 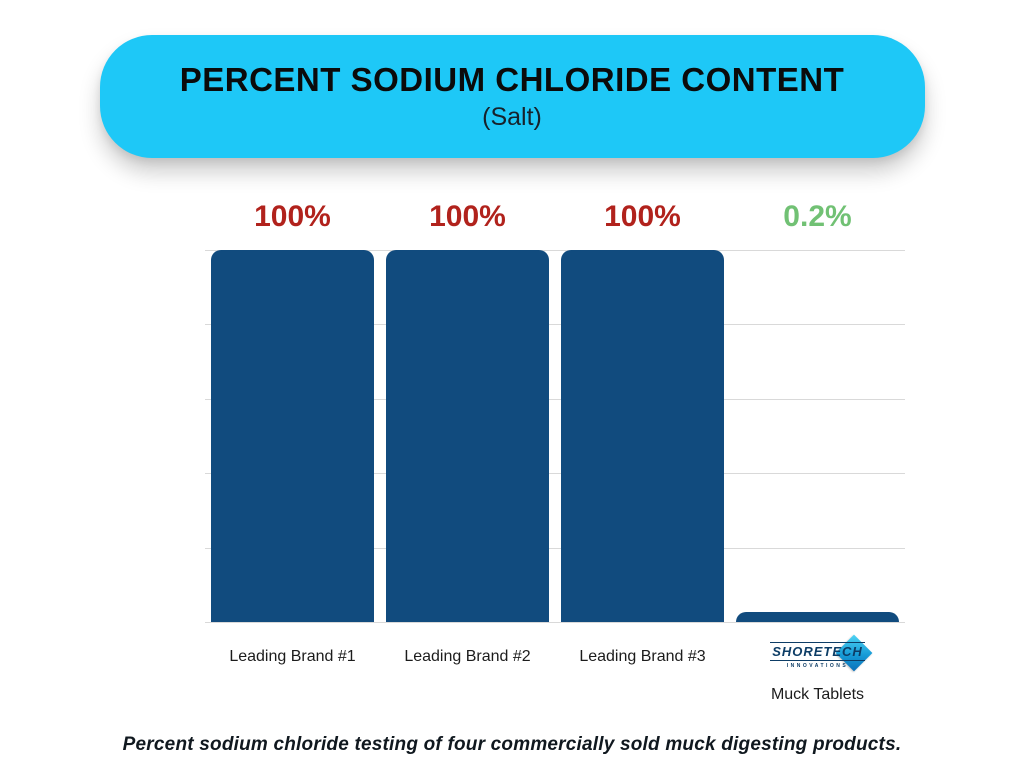 I want to click on chart-title: PERCENT SODIUM CHLORIDE CONTENT, so click(x=512, y=79).